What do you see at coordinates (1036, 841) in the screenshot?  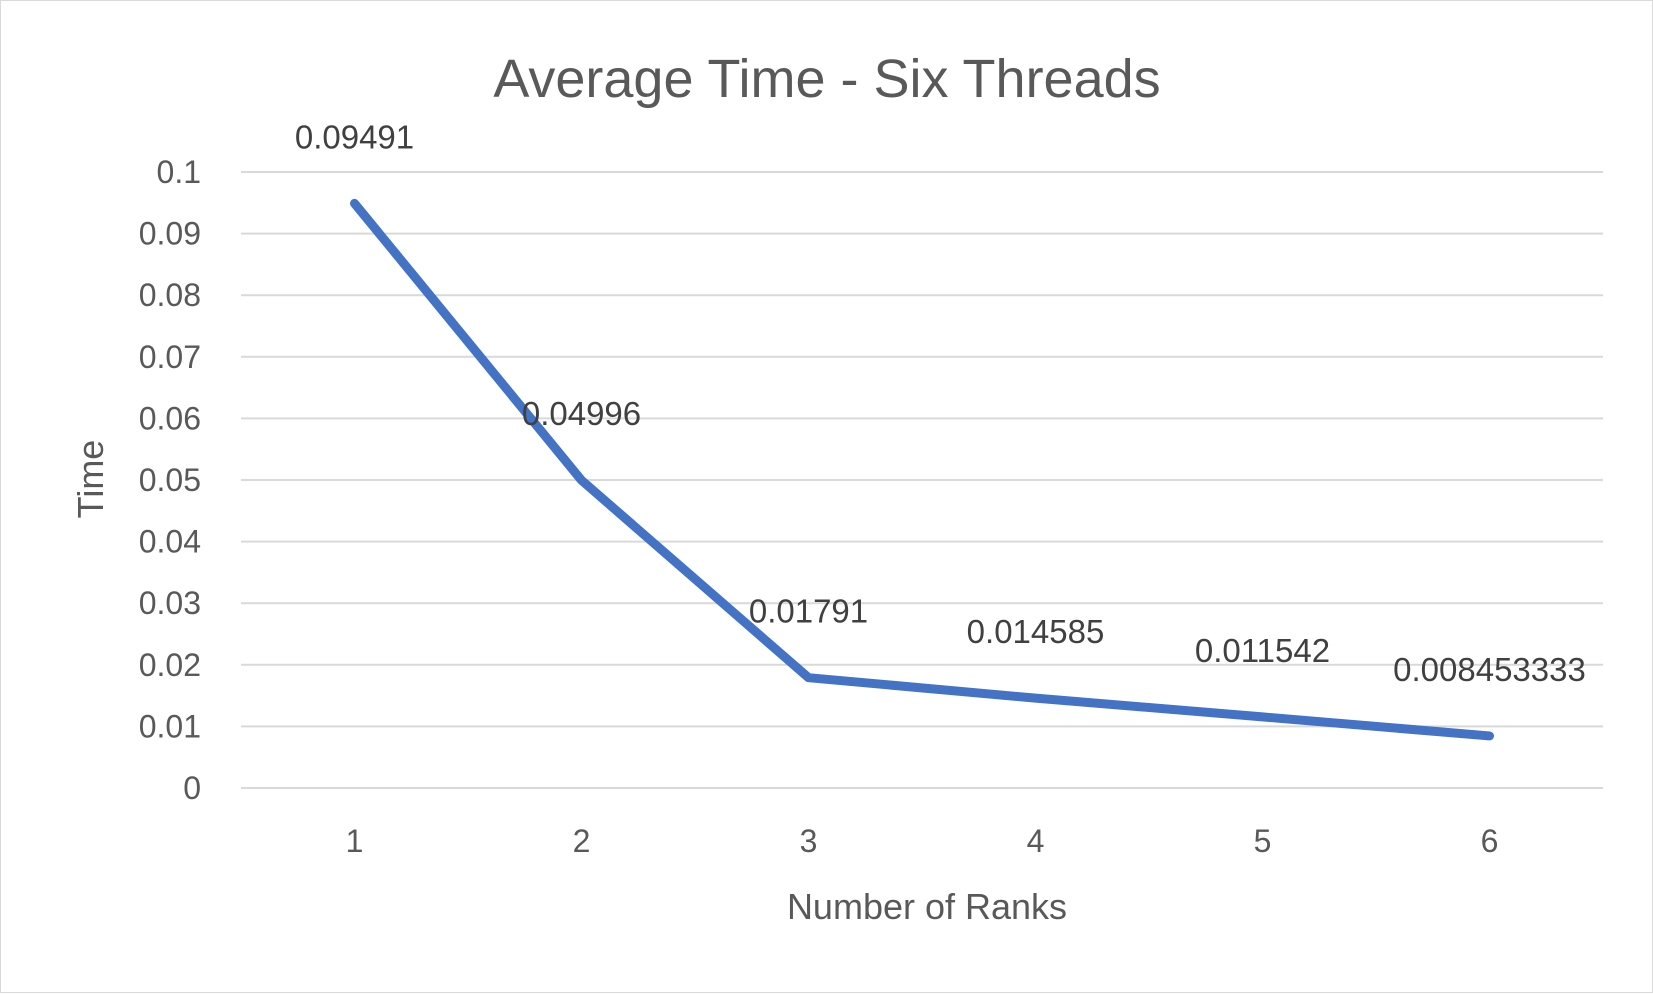 I see `x-tick-label: 4` at bounding box center [1036, 841].